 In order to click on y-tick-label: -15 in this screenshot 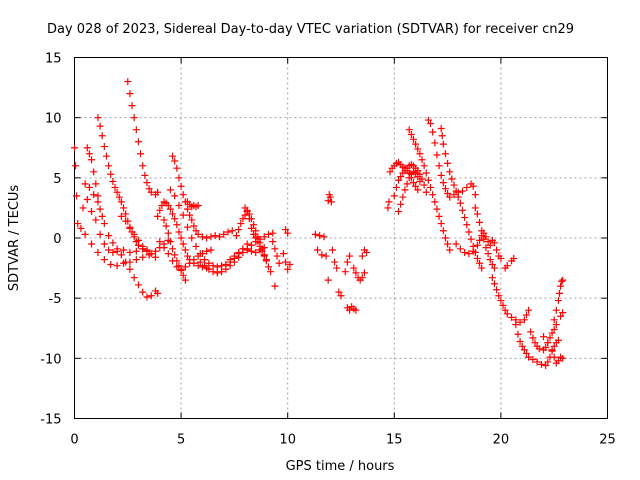, I will do `click(50, 420)`.